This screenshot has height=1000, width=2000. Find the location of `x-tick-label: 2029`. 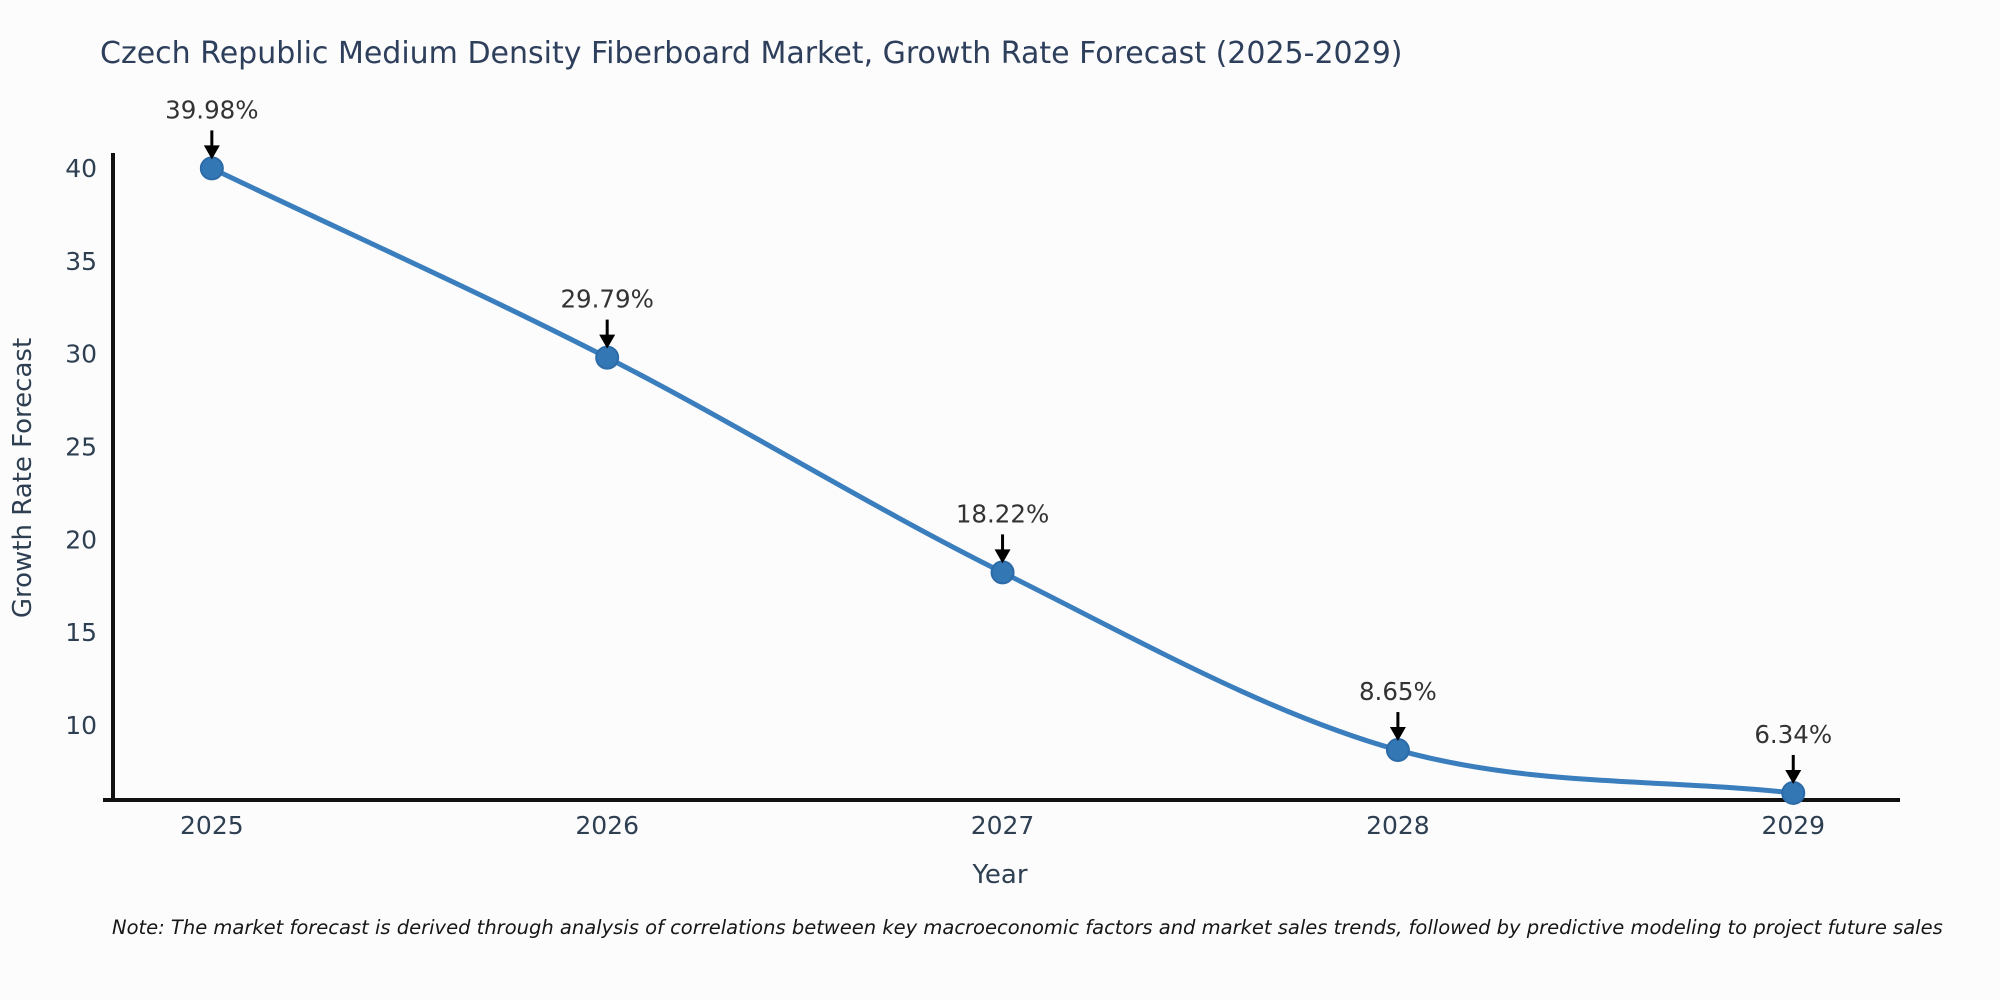

x-tick-label: 2029 is located at coordinates (1793, 825).